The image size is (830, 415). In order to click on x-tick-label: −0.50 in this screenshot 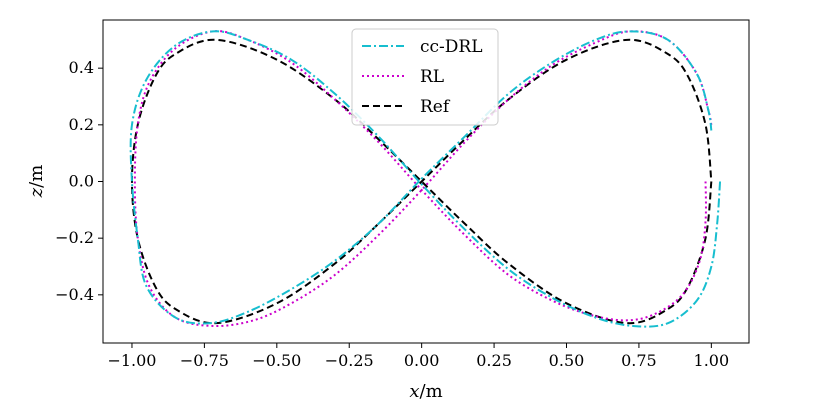, I will do `click(276, 360)`.